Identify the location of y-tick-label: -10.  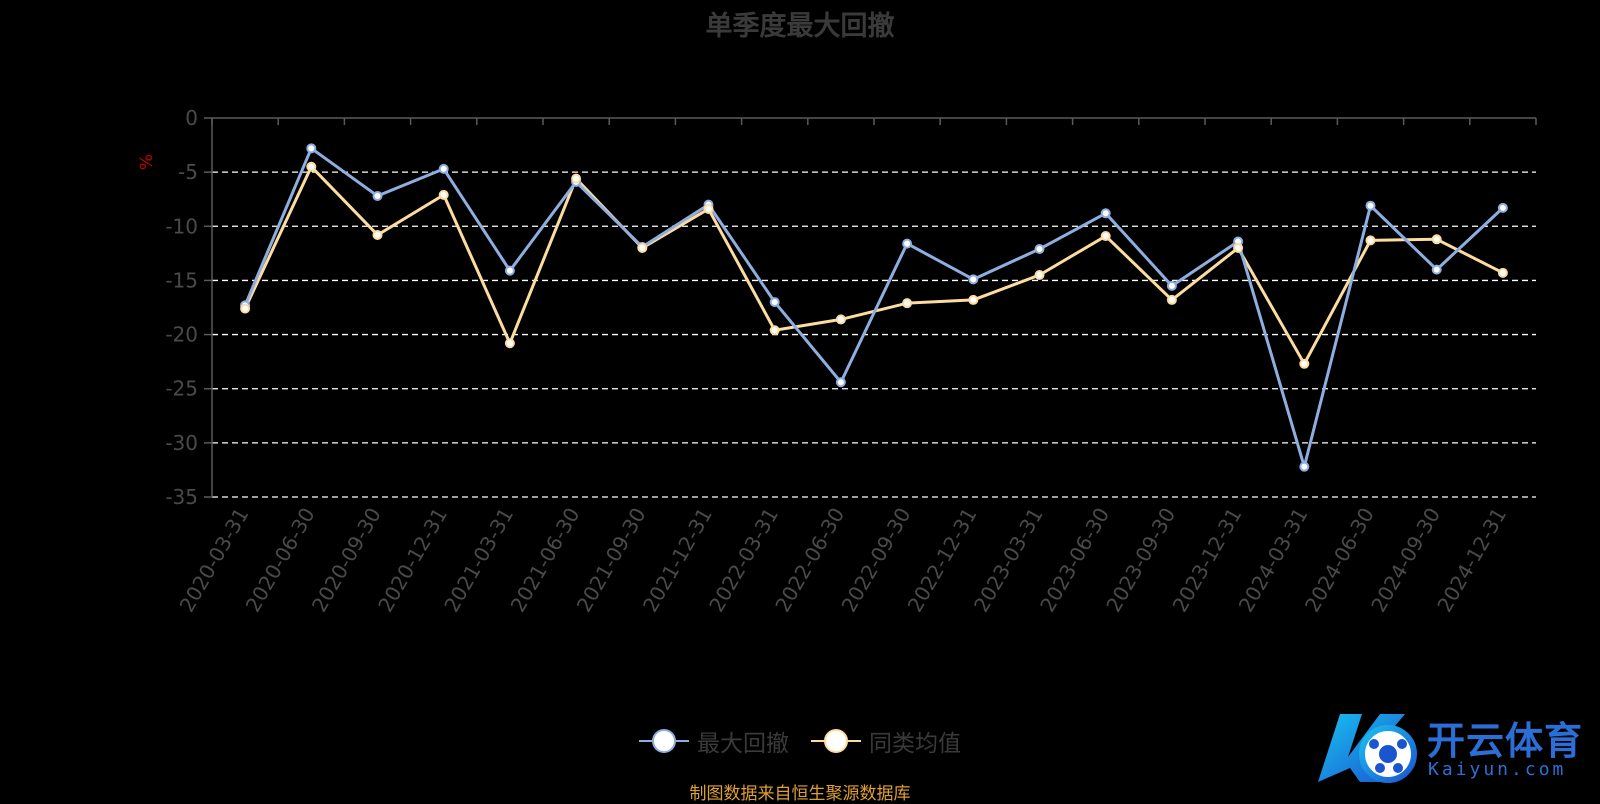
(181, 226).